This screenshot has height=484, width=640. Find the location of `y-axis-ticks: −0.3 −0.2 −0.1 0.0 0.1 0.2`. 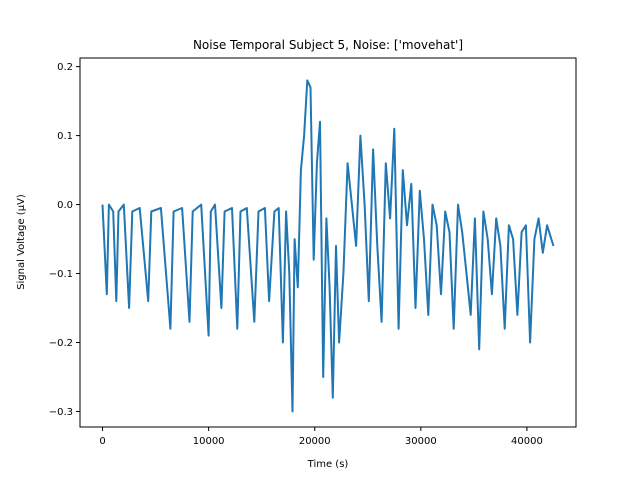

y-axis-ticks: −0.3 −0.2 −0.1 0.0 0.1 0.2 is located at coordinates (64, 240).